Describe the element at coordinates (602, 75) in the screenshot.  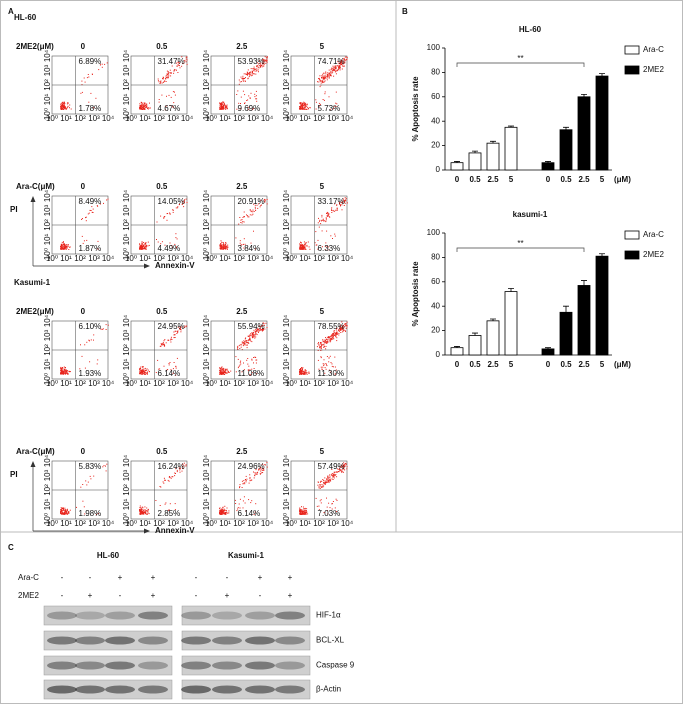
I see `error-bar` at that location.